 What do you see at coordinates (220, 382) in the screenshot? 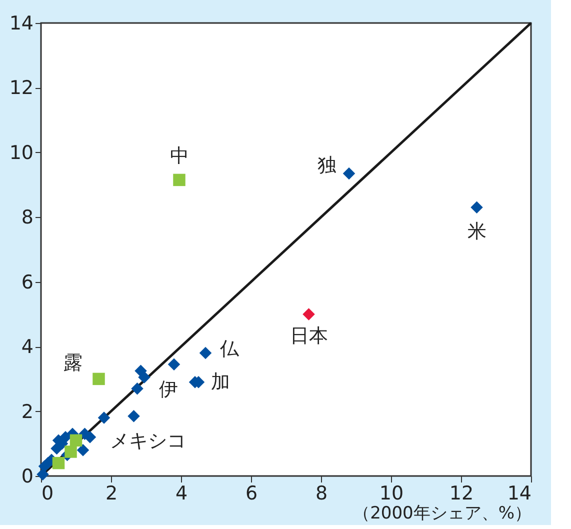
I see `annotation: 加` at bounding box center [220, 382].